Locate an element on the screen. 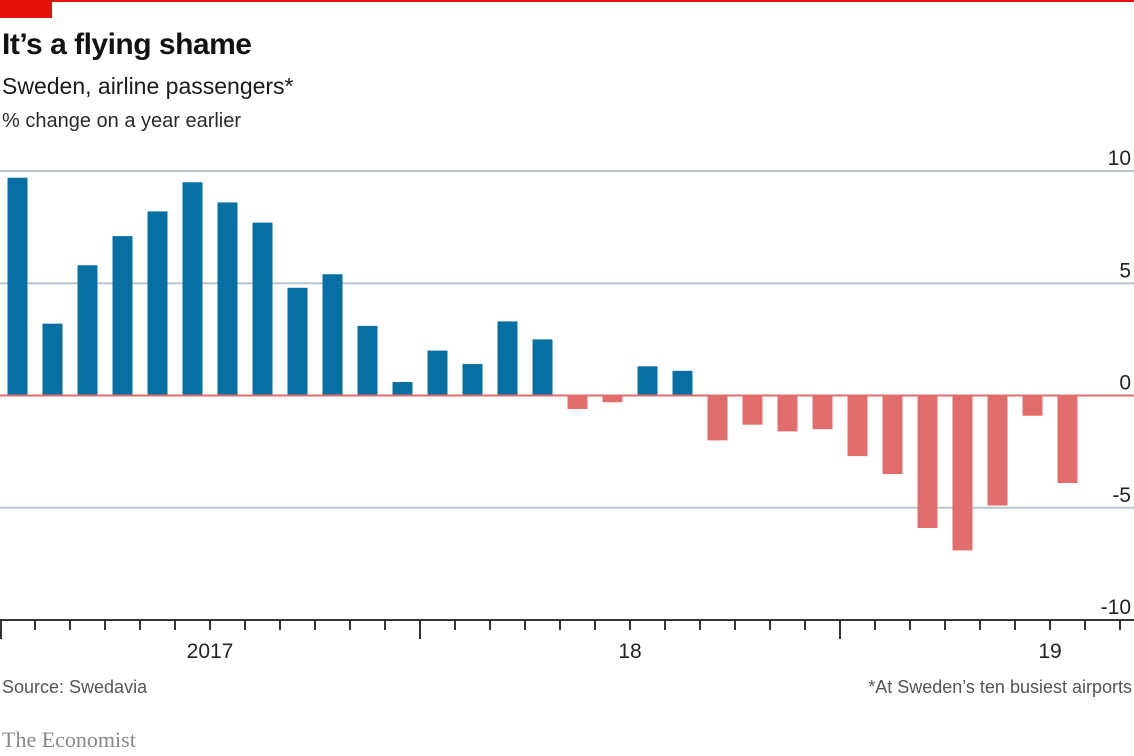 This screenshot has height=756, width=1134. y-tick-label: -5 is located at coordinates (1121, 495).